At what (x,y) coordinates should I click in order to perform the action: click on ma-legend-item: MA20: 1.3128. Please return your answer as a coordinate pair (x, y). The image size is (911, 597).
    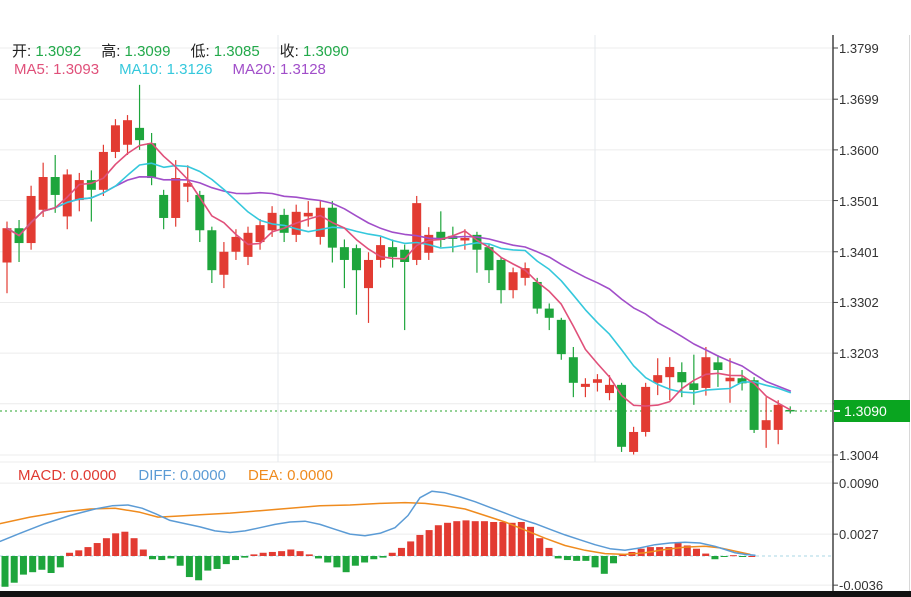
    Looking at the image, I should click on (278, 69).